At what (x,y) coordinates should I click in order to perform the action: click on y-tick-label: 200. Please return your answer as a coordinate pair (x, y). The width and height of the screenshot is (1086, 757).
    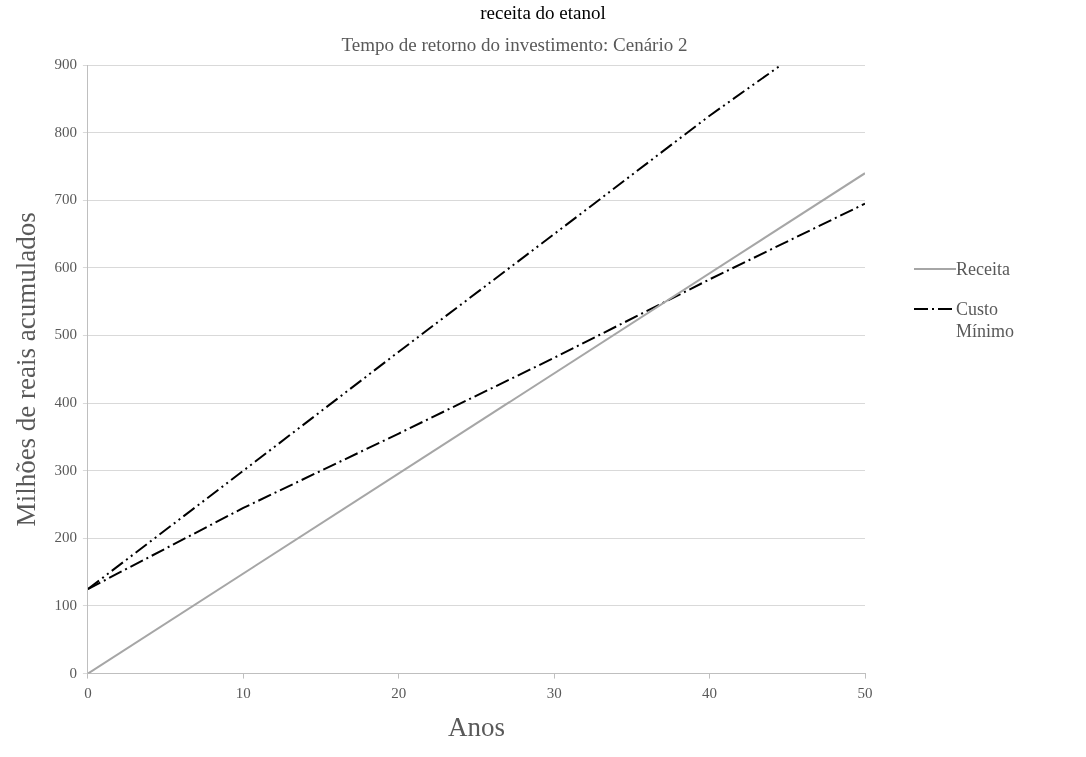
    Looking at the image, I should click on (65, 537).